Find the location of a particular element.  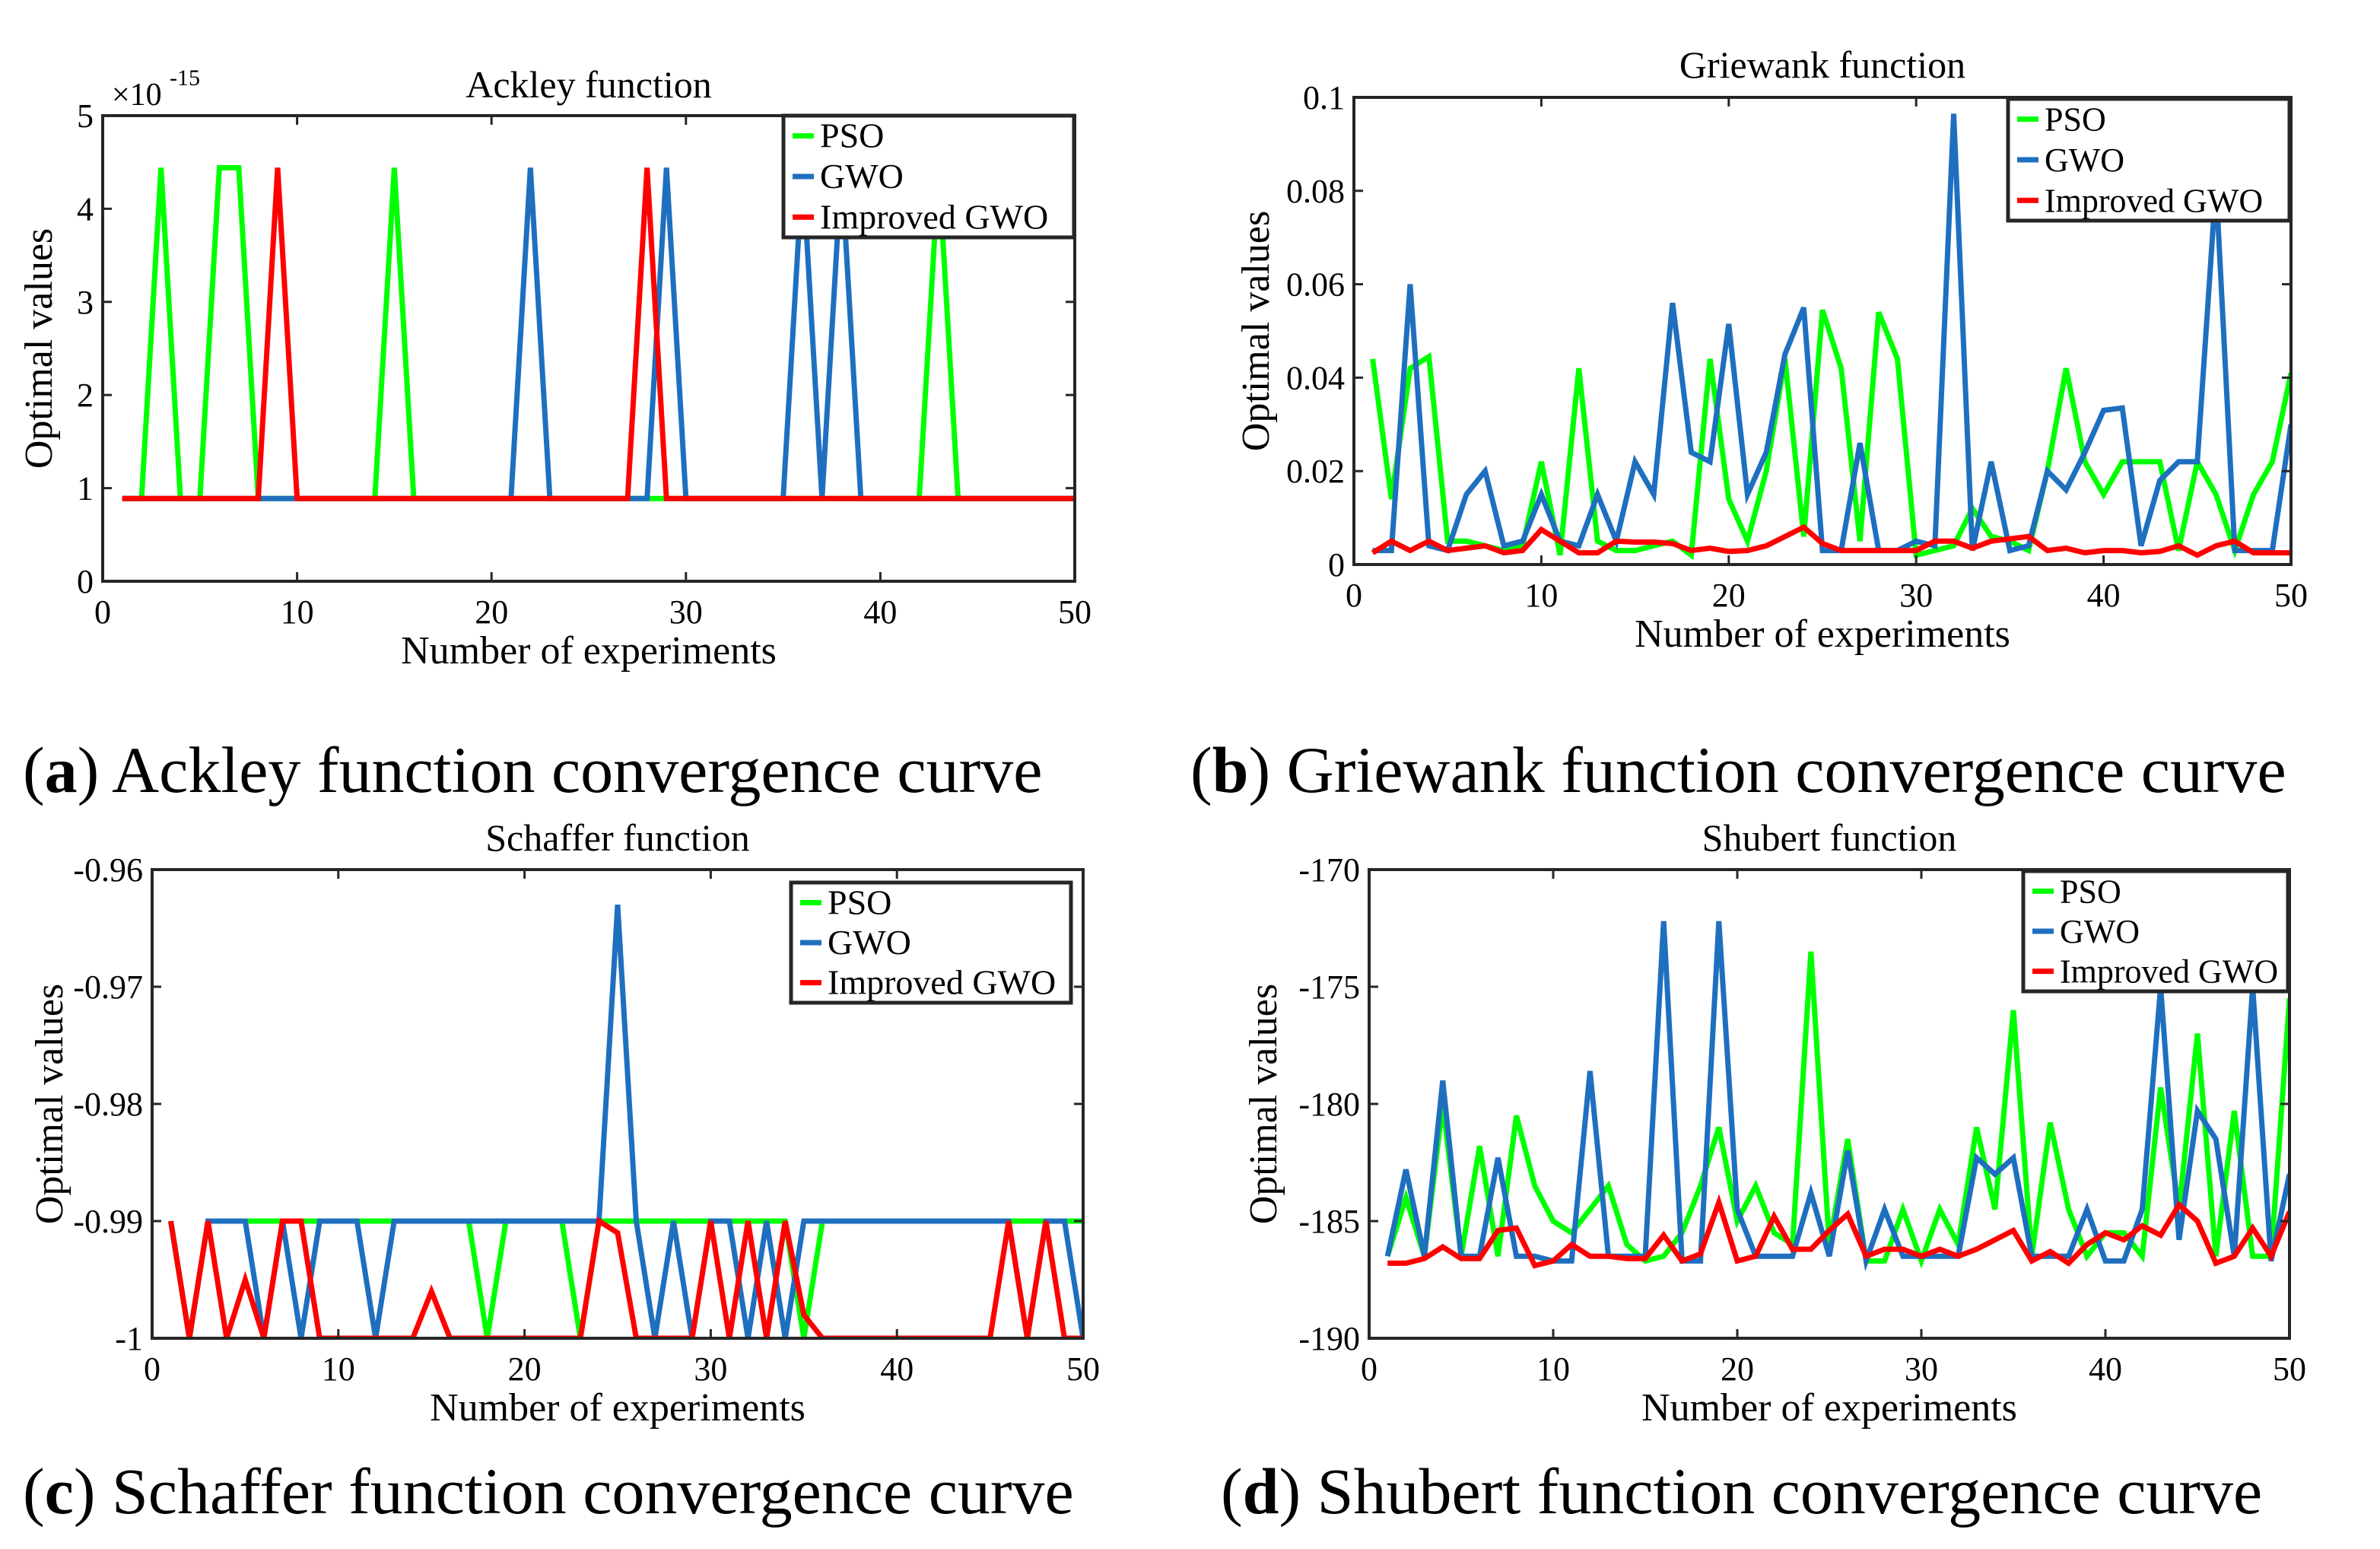

chart1-legend-box is located at coordinates (928, 176).